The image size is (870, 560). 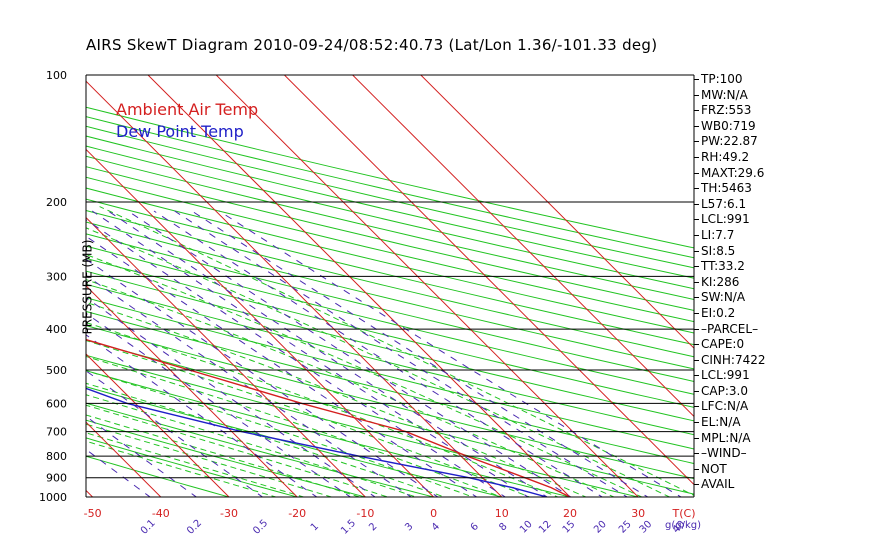 I want to click on stability-index-text: –WIND–, so click(x=724, y=453).